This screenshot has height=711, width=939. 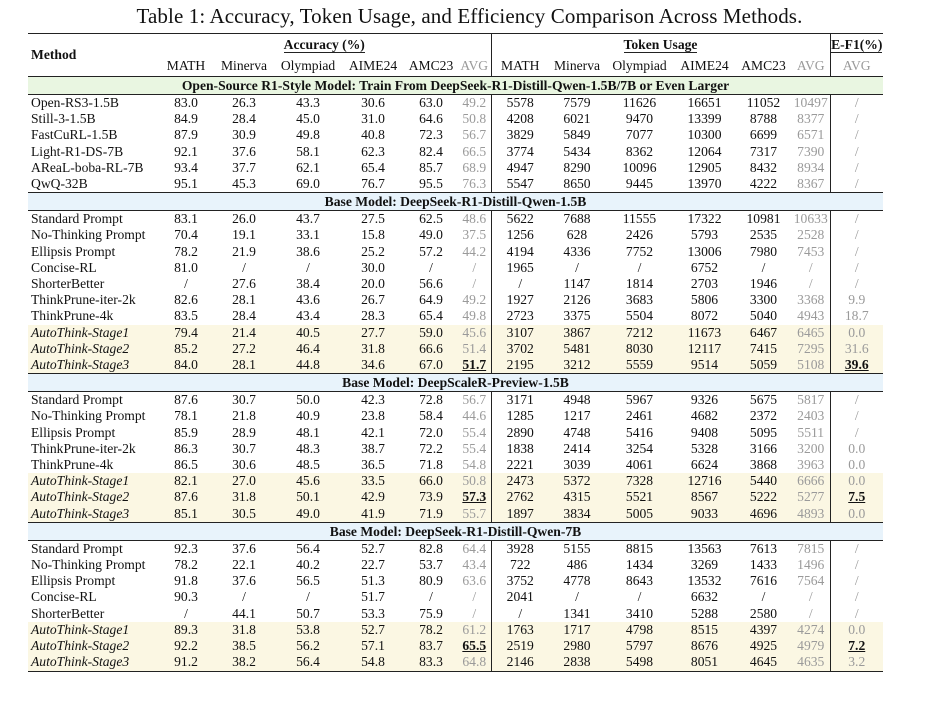 What do you see at coordinates (856, 349) in the screenshot?
I see `ef1-cell: 31.6` at bounding box center [856, 349].